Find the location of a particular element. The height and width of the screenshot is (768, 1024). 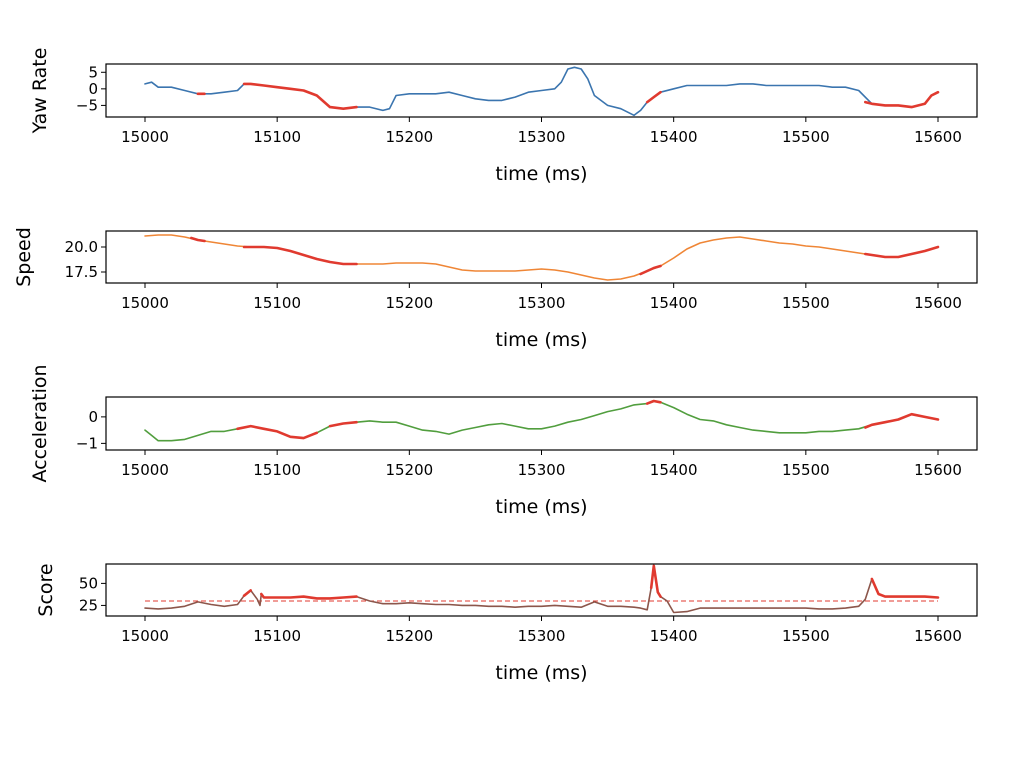

y-tick-label: −5 is located at coordinates (87, 105).